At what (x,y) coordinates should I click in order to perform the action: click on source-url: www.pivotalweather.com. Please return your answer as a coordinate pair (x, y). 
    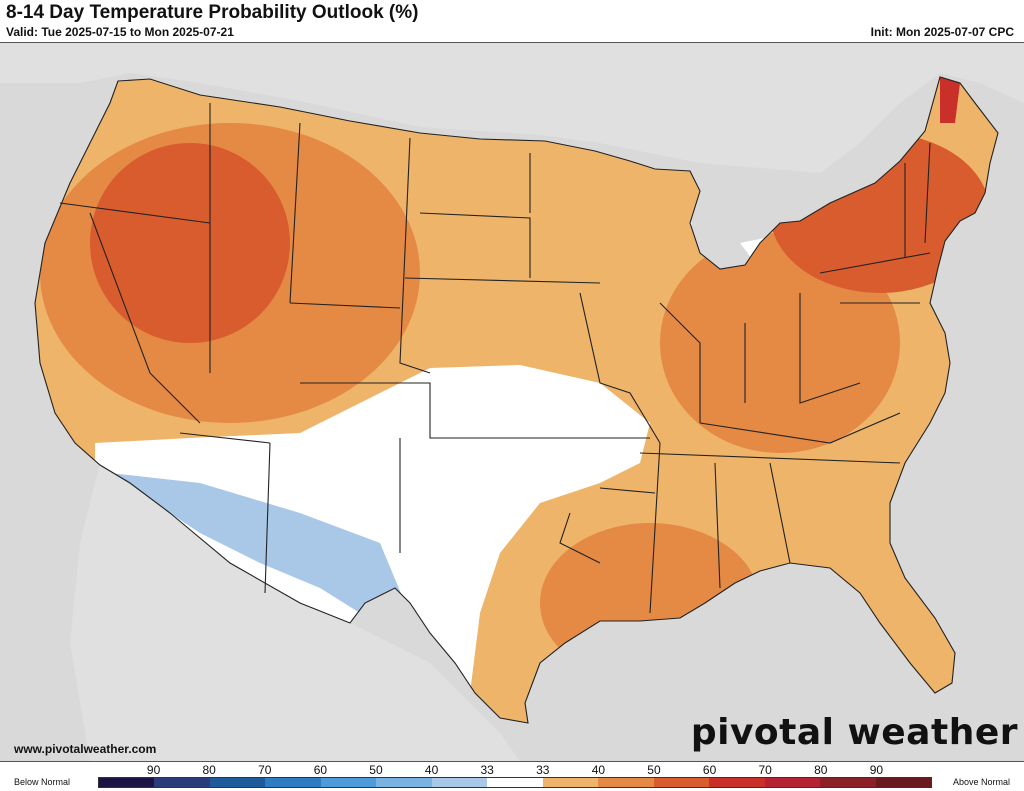
    Looking at the image, I should click on (85, 749).